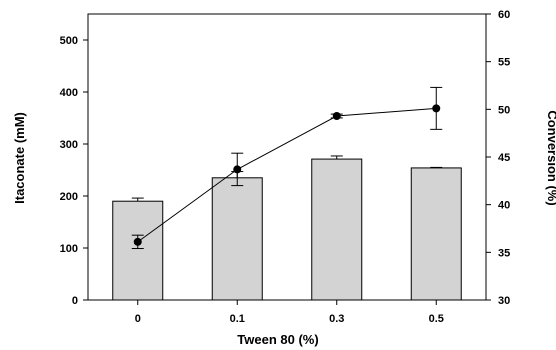 This screenshot has width=556, height=350. Describe the element at coordinates (74, 171) in the screenshot. I see `left-axis-ticks: 0 100 200 300 400 500` at that location.